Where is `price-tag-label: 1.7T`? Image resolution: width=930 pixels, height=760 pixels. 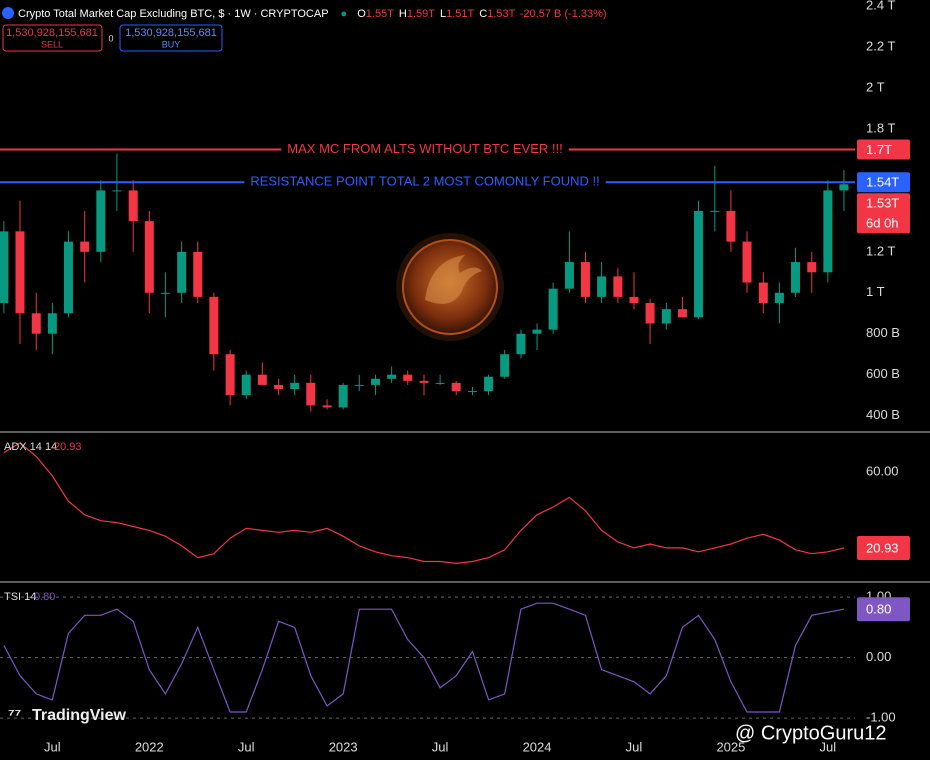
price-tag-label: 1.7T is located at coordinates (879, 149).